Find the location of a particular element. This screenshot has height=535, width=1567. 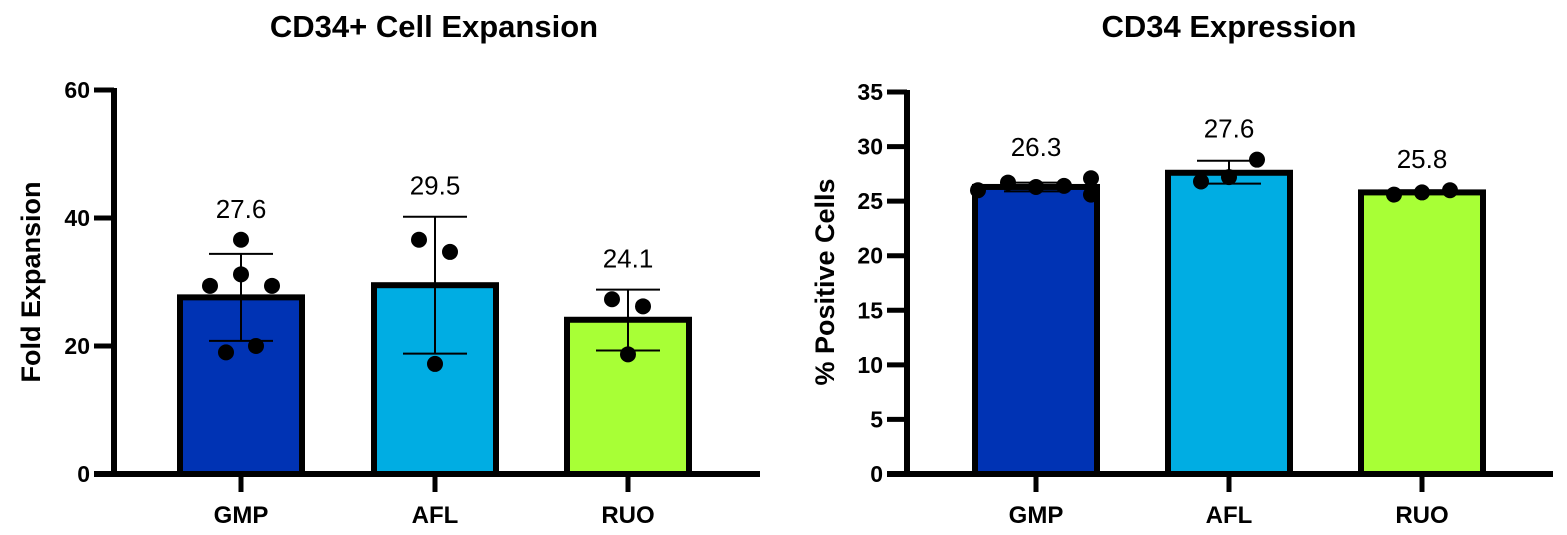

y-tick-label: 60 is located at coordinates (77, 90).